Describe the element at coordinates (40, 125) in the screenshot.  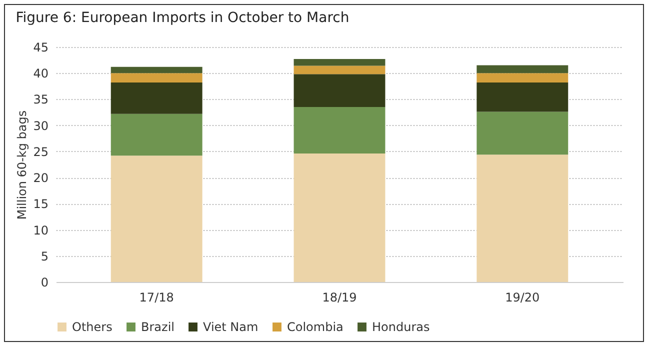
I see `y-tick-label: 30` at that location.